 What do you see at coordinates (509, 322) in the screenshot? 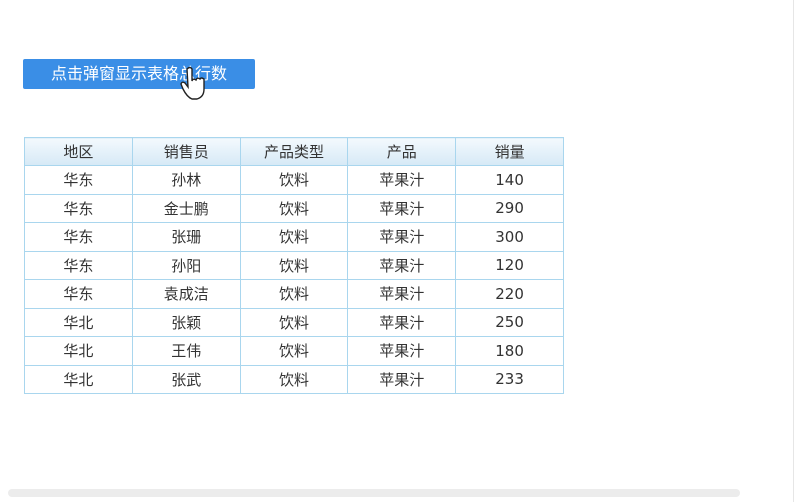
I see `table-cell: 250` at bounding box center [509, 322].